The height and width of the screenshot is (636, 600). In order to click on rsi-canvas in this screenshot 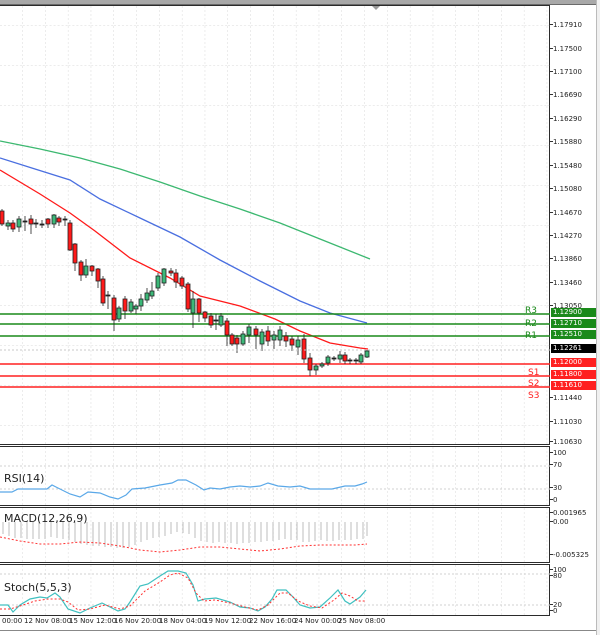, I will do `click(275, 477)`.